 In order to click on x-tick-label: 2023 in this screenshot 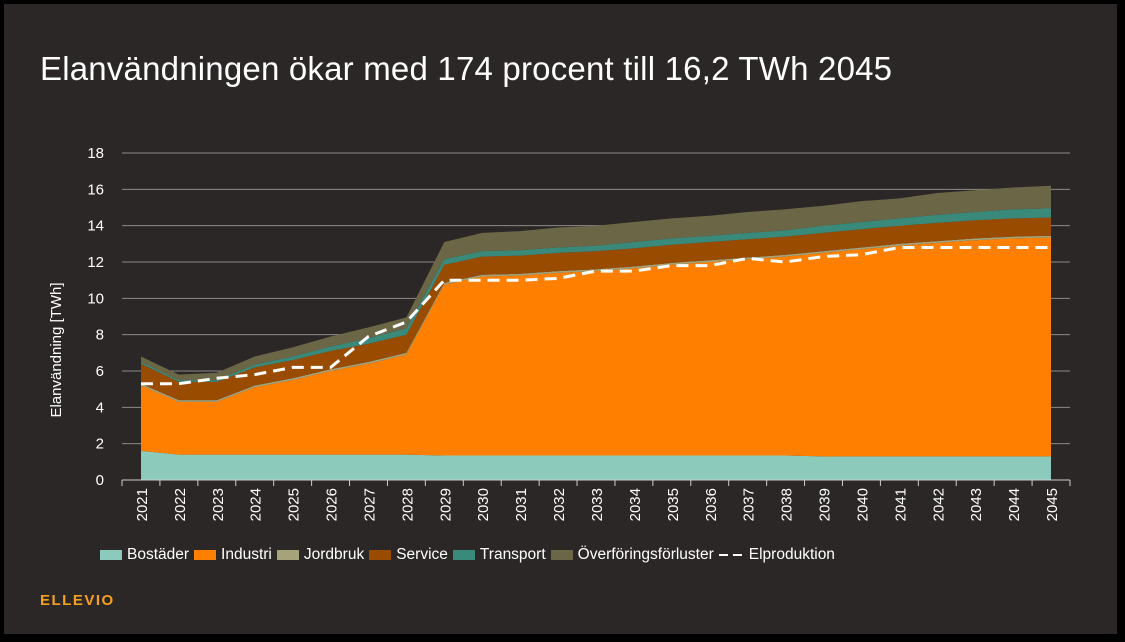, I will do `click(218, 504)`.